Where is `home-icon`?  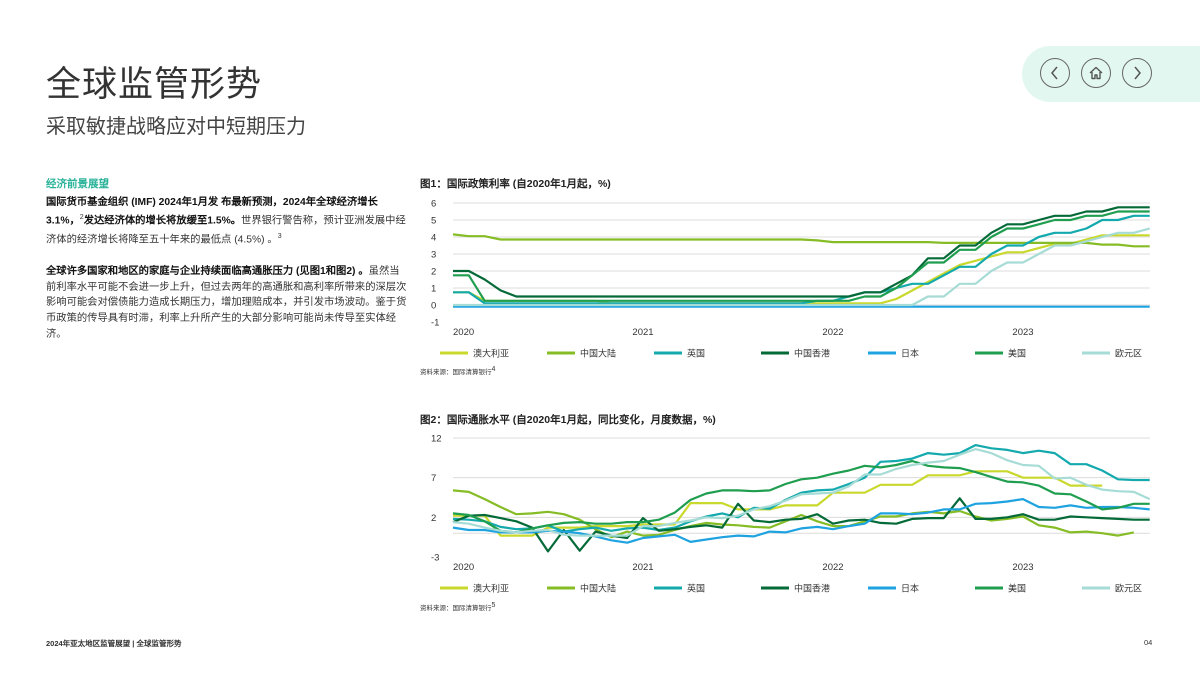 home-icon is located at coordinates (1096, 73).